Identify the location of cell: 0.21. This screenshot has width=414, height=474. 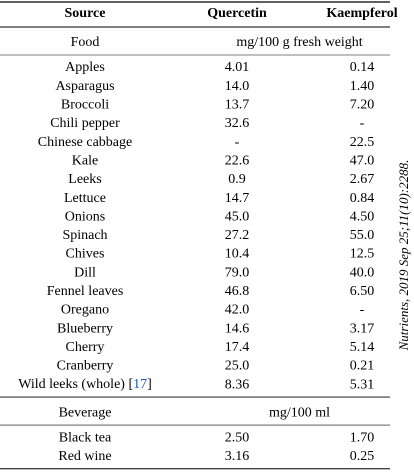
(362, 366).